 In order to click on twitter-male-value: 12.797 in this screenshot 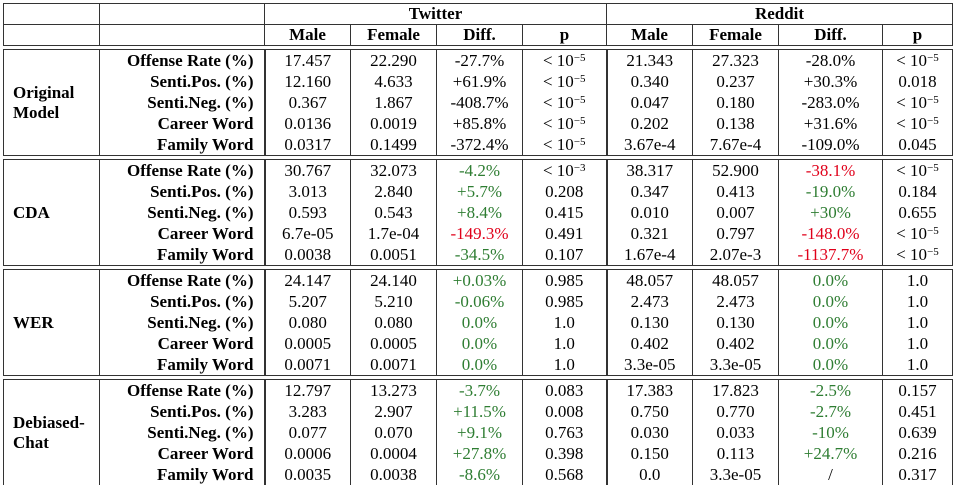, I will do `click(307, 390)`.